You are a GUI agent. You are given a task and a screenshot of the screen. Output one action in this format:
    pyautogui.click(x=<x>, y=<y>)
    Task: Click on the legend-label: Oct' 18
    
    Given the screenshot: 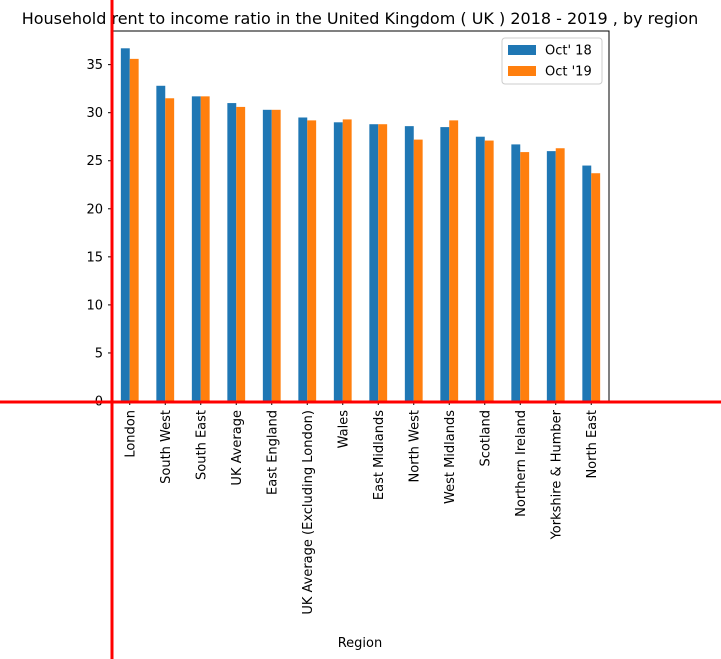 What is the action you would take?
    pyautogui.click(x=568, y=51)
    